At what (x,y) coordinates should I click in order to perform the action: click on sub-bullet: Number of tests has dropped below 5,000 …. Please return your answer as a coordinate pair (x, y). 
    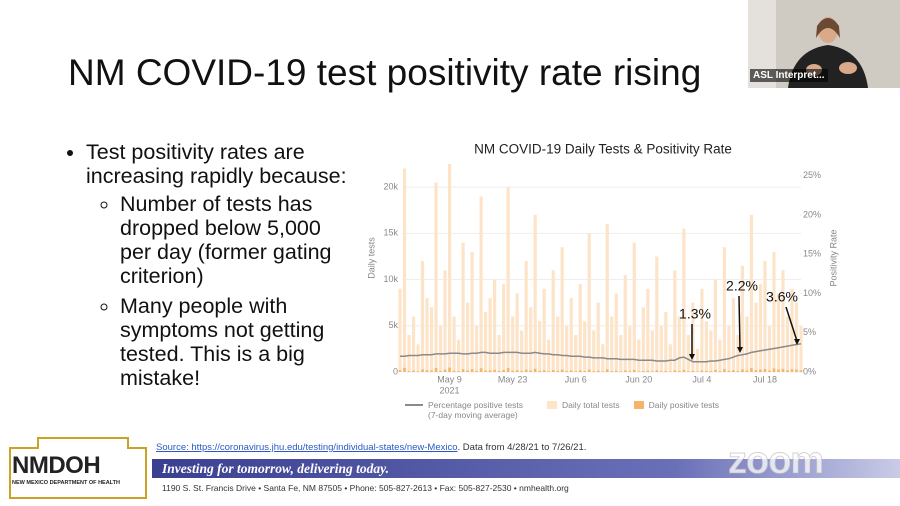
    Looking at the image, I should click on (238, 240).